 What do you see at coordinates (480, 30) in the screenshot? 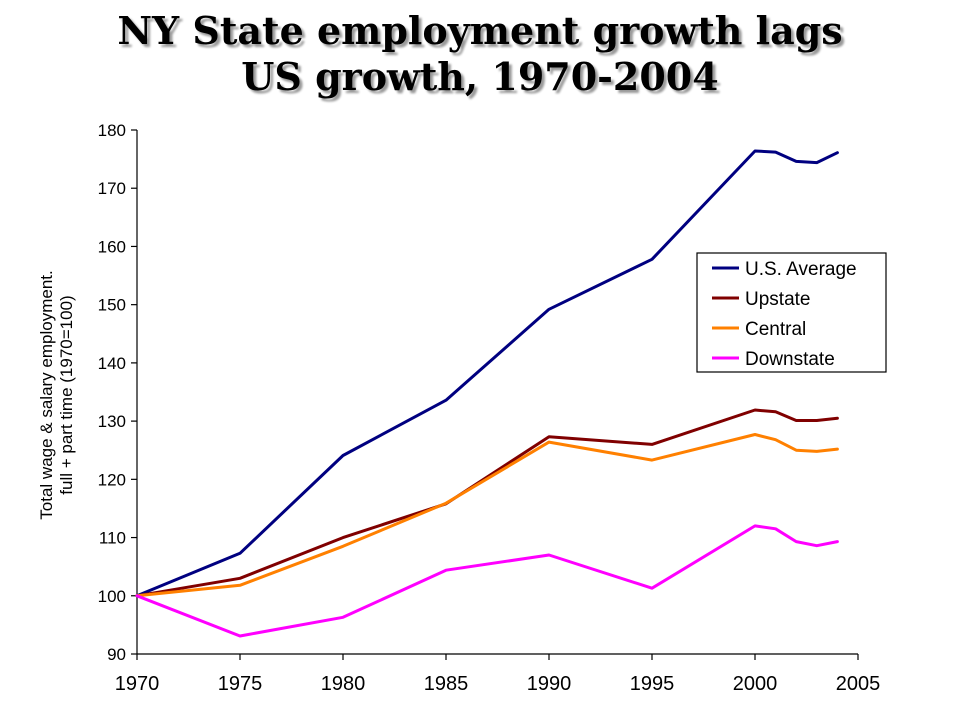
I see `slide-title-line-1: NY State employment growth lags` at bounding box center [480, 30].